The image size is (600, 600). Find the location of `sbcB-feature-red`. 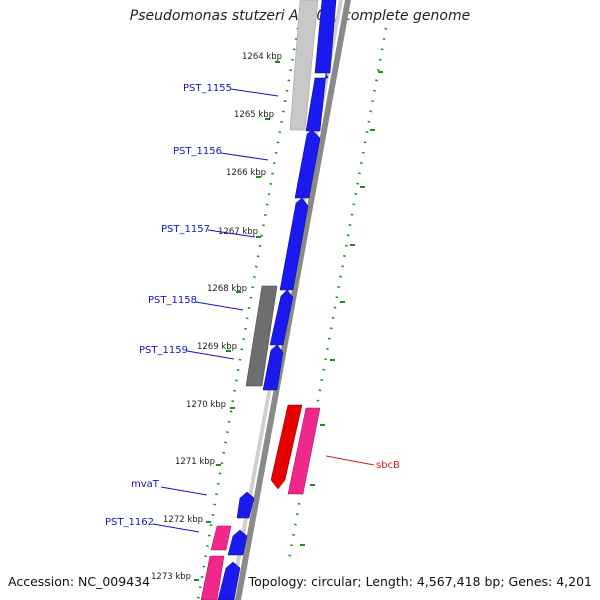

sbcB-feature-red is located at coordinates (286, 447).